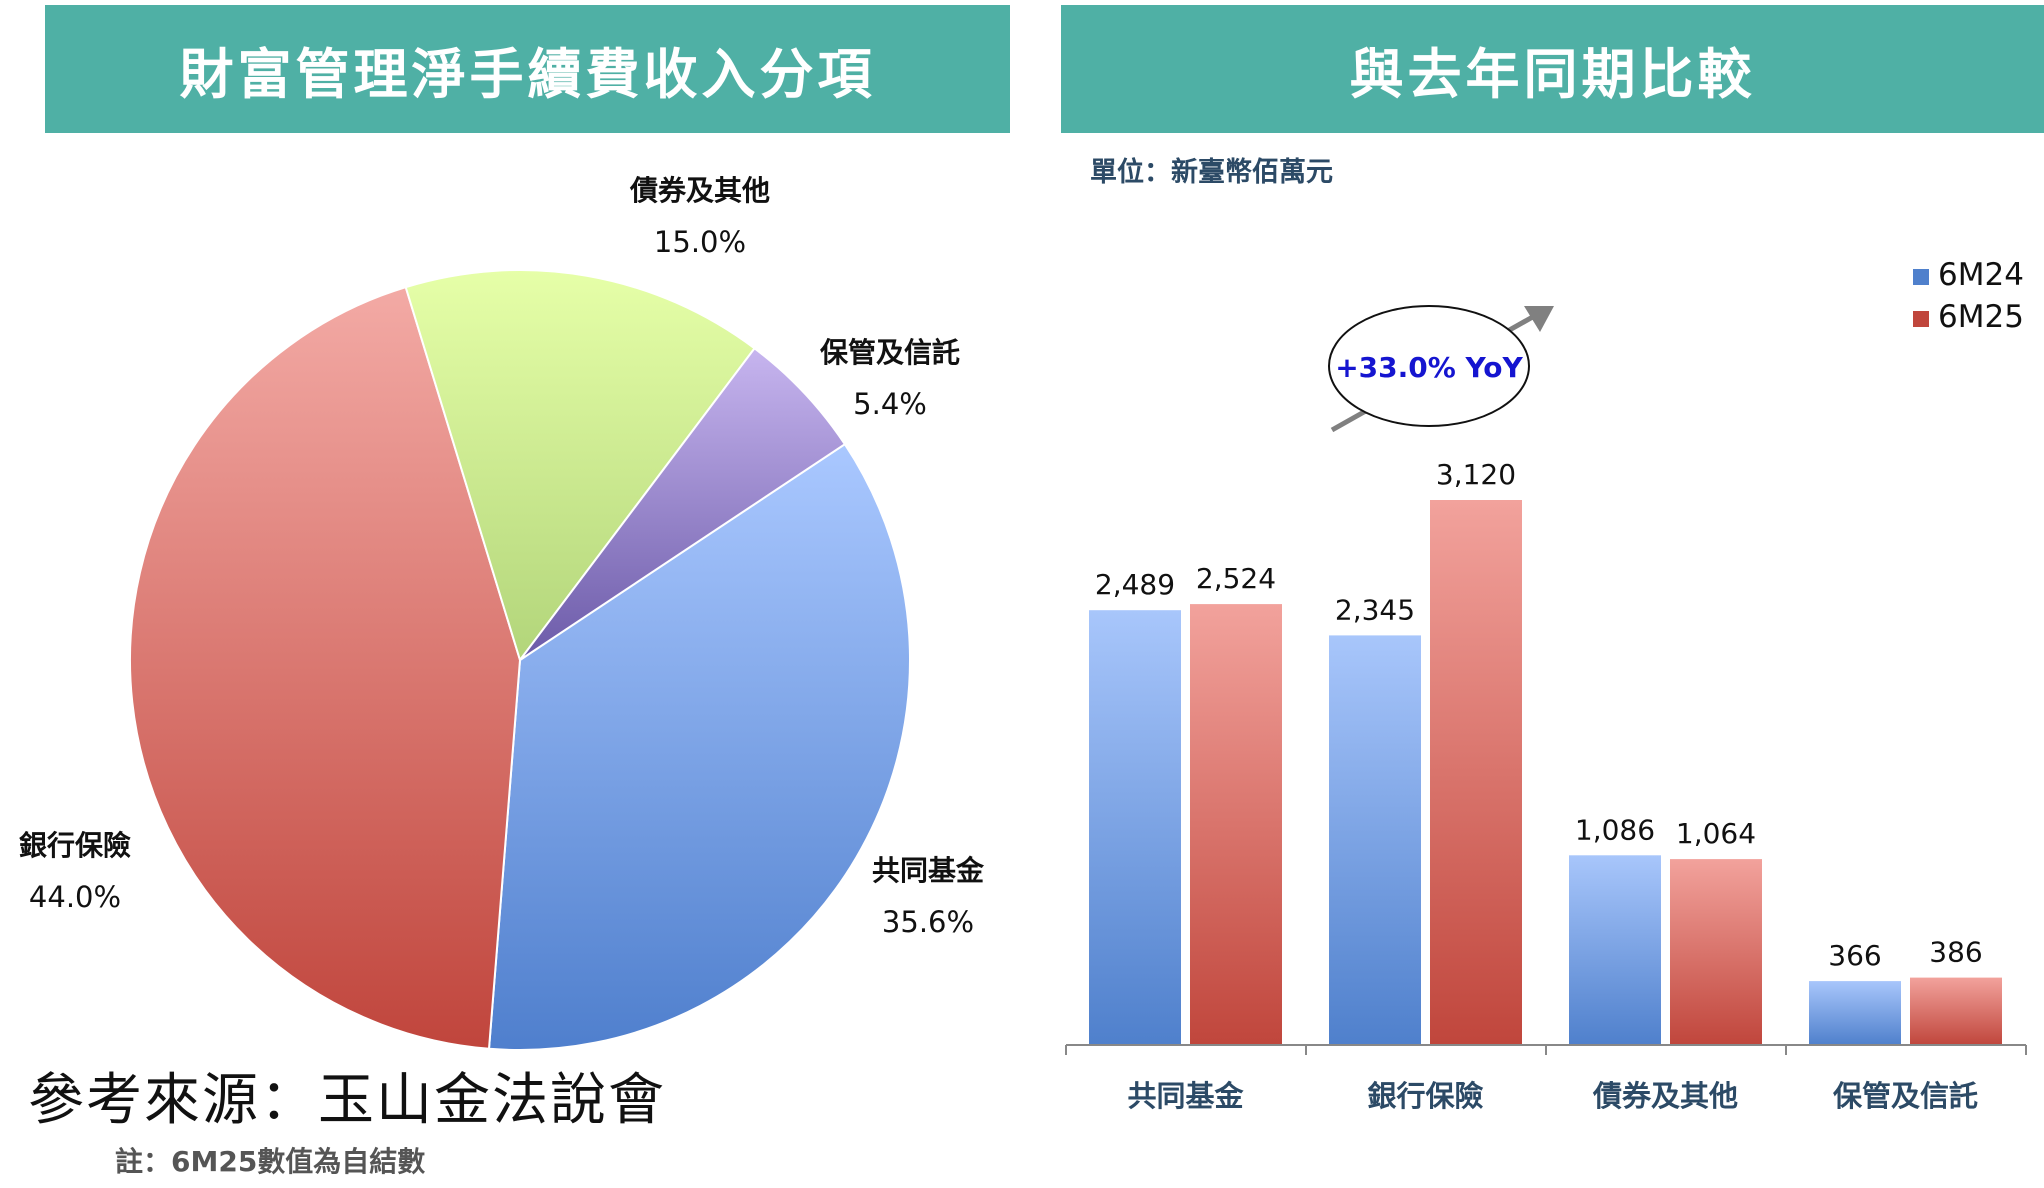  I want to click on legend-label: 6M24, so click(1981, 275).